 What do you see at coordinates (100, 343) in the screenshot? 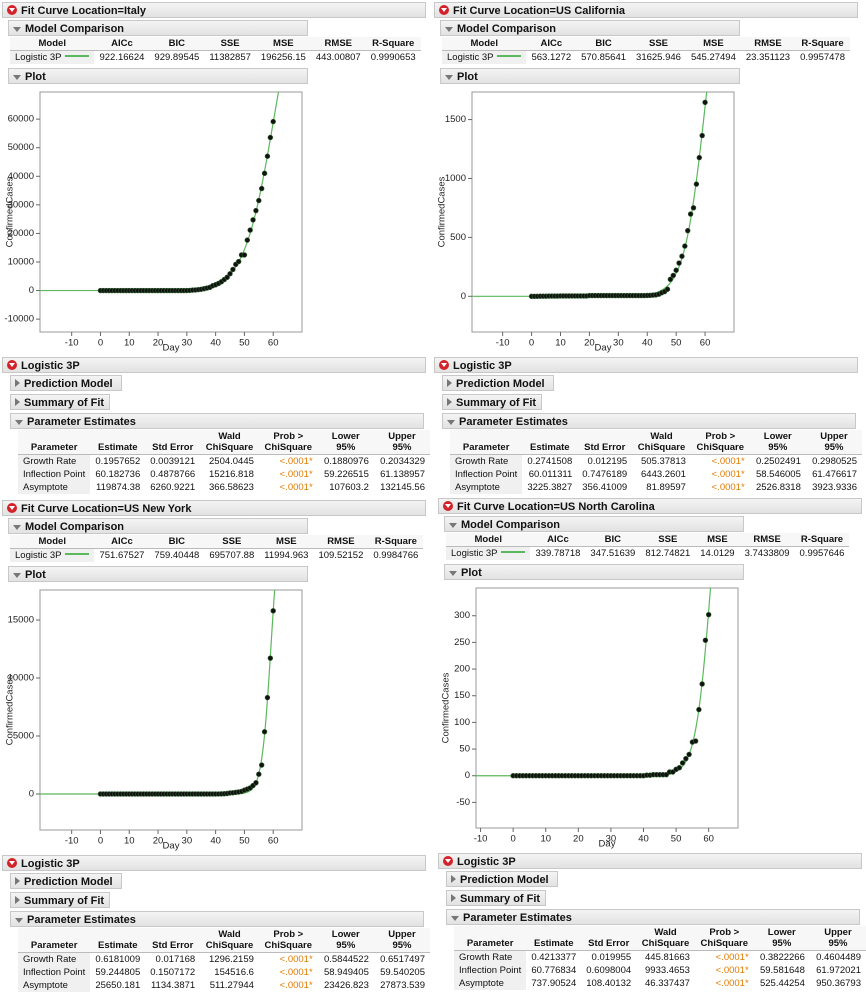
I see `x-tick-label: 0` at bounding box center [100, 343].